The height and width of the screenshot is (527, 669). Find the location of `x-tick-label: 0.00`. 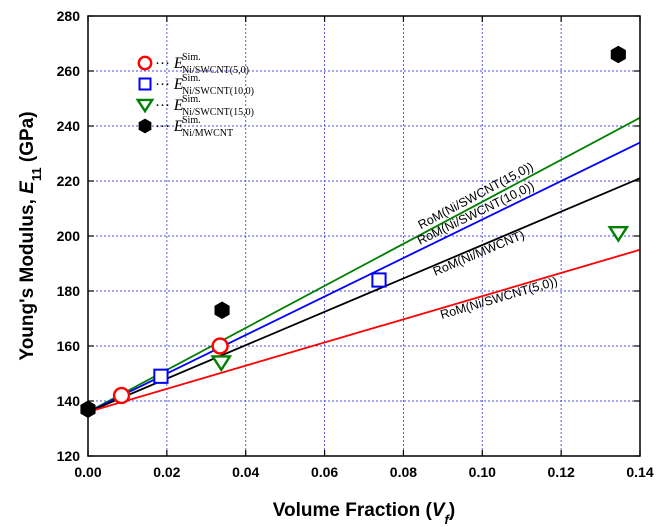

x-tick-label: 0.00 is located at coordinates (87, 472).